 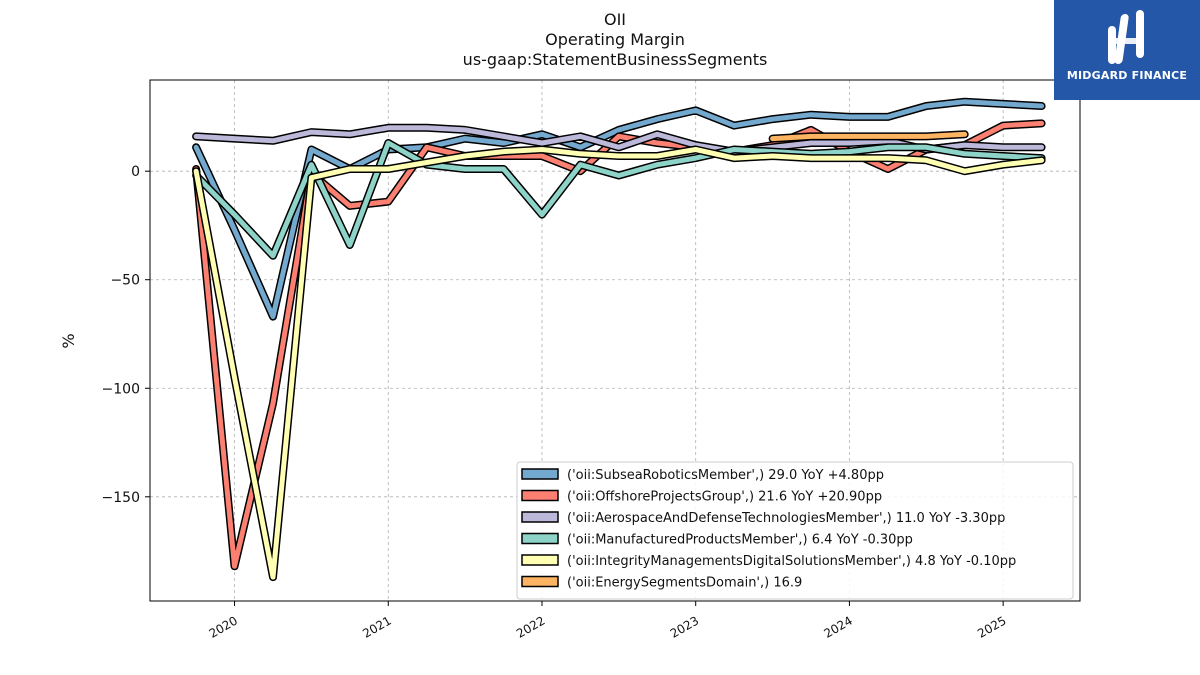 I want to click on logo-mark-icon, so click(x=1126, y=37).